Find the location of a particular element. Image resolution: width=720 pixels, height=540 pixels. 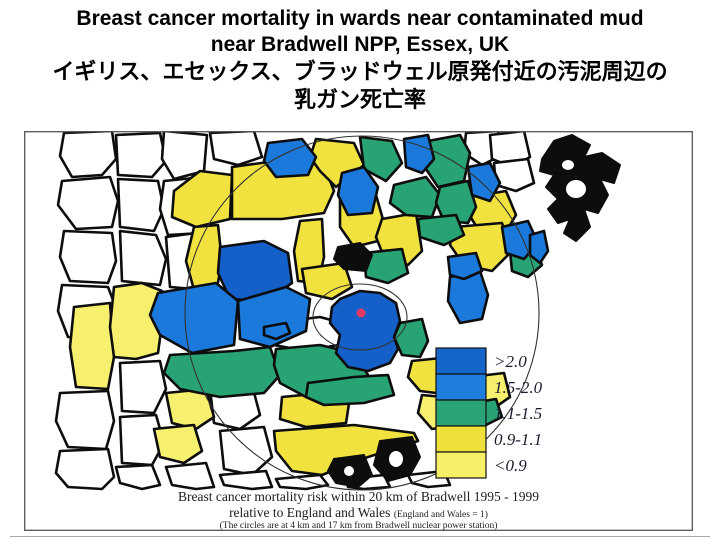

bradwell-site-marker is located at coordinates (361, 313).